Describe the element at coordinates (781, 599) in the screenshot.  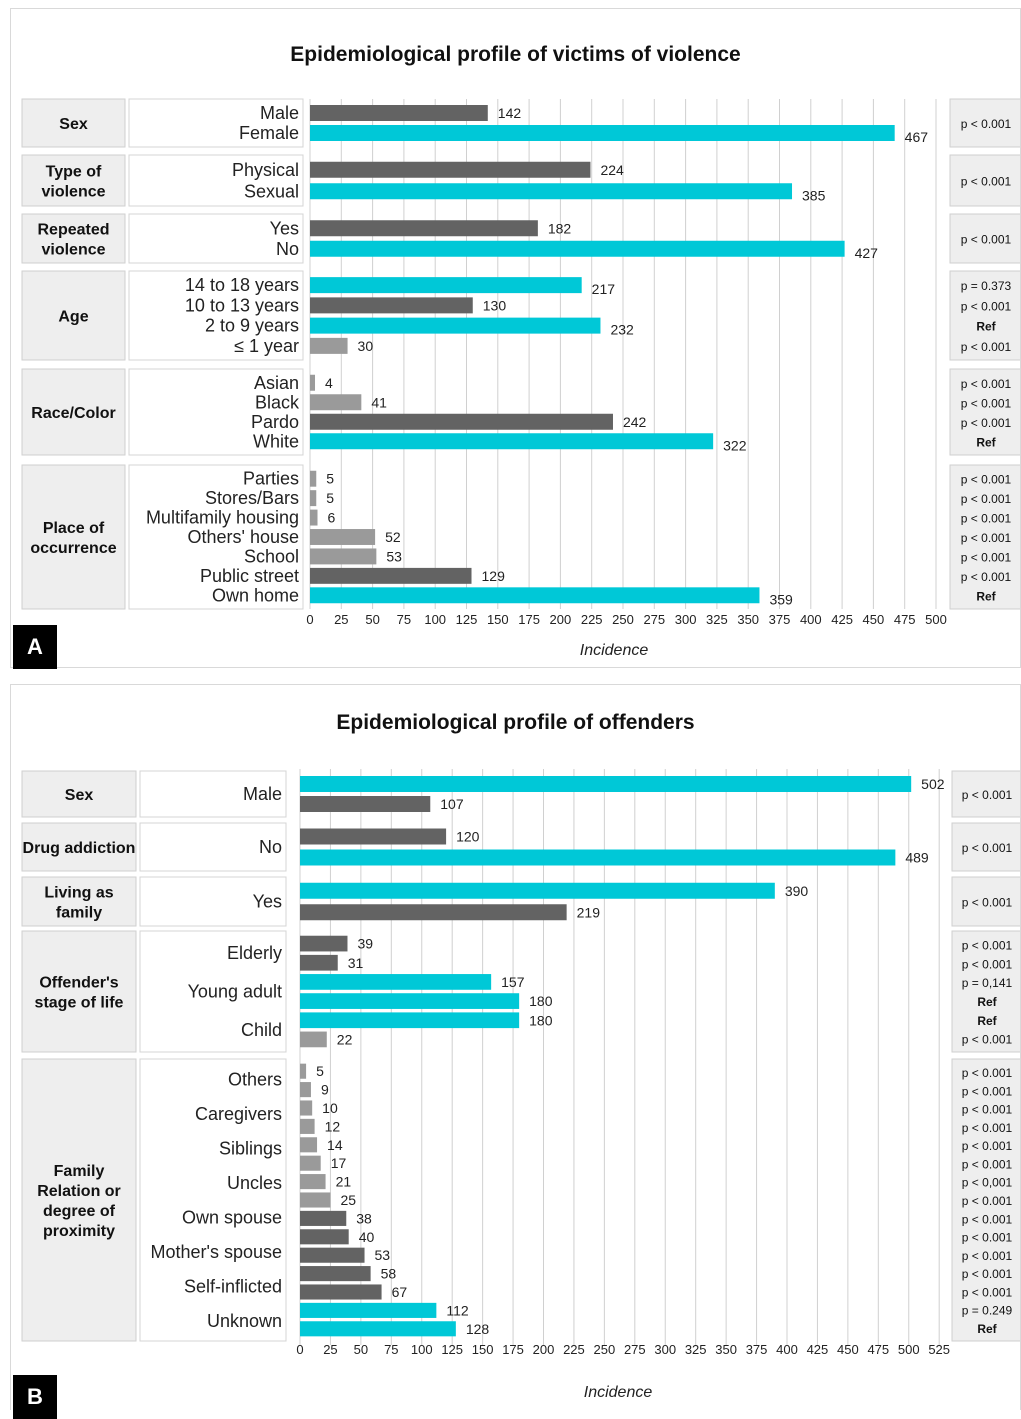
I see `bar-value-label: 359` at that location.